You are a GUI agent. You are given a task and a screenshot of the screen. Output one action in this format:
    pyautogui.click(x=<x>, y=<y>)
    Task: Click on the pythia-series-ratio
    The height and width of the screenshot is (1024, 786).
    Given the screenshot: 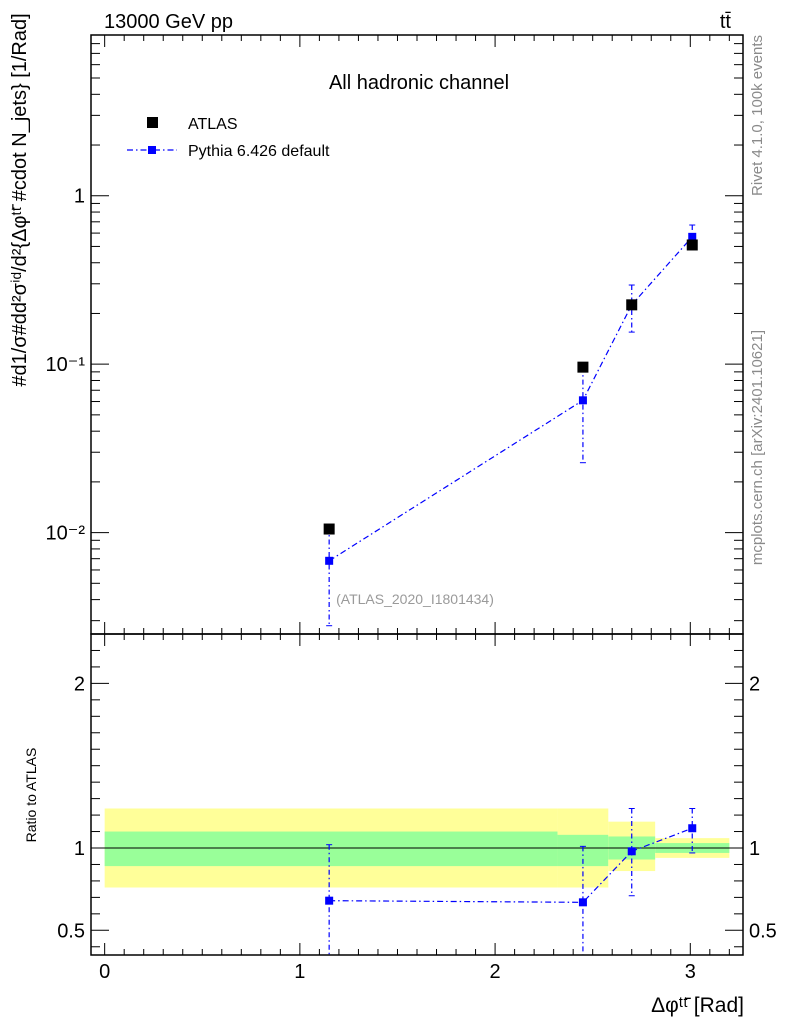 What is the action you would take?
    pyautogui.click(x=511, y=881)
    